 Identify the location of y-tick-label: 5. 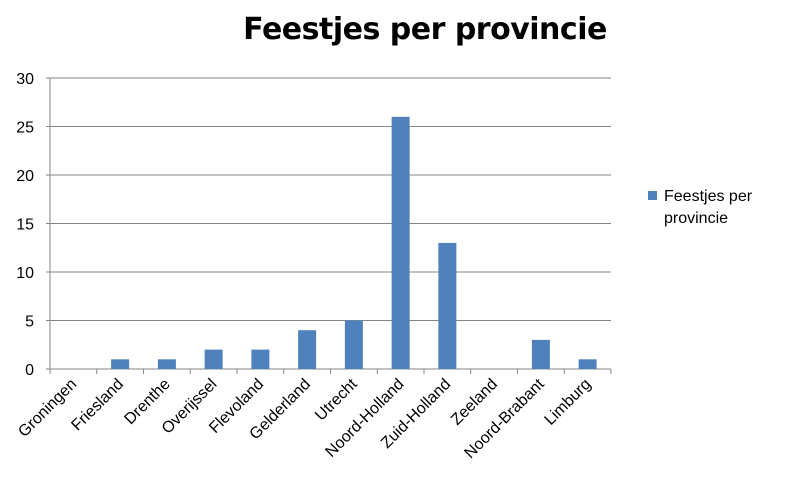
(29, 322).